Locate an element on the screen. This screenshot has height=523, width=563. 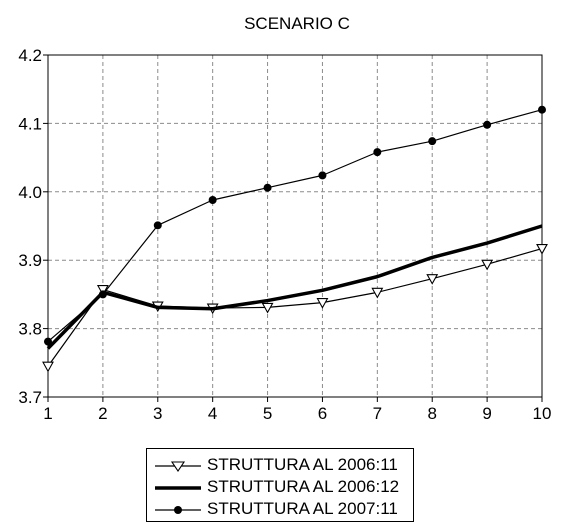
legend-entry-2007-11: STRUTTURA AL 2007:11 is located at coordinates (280, 509).